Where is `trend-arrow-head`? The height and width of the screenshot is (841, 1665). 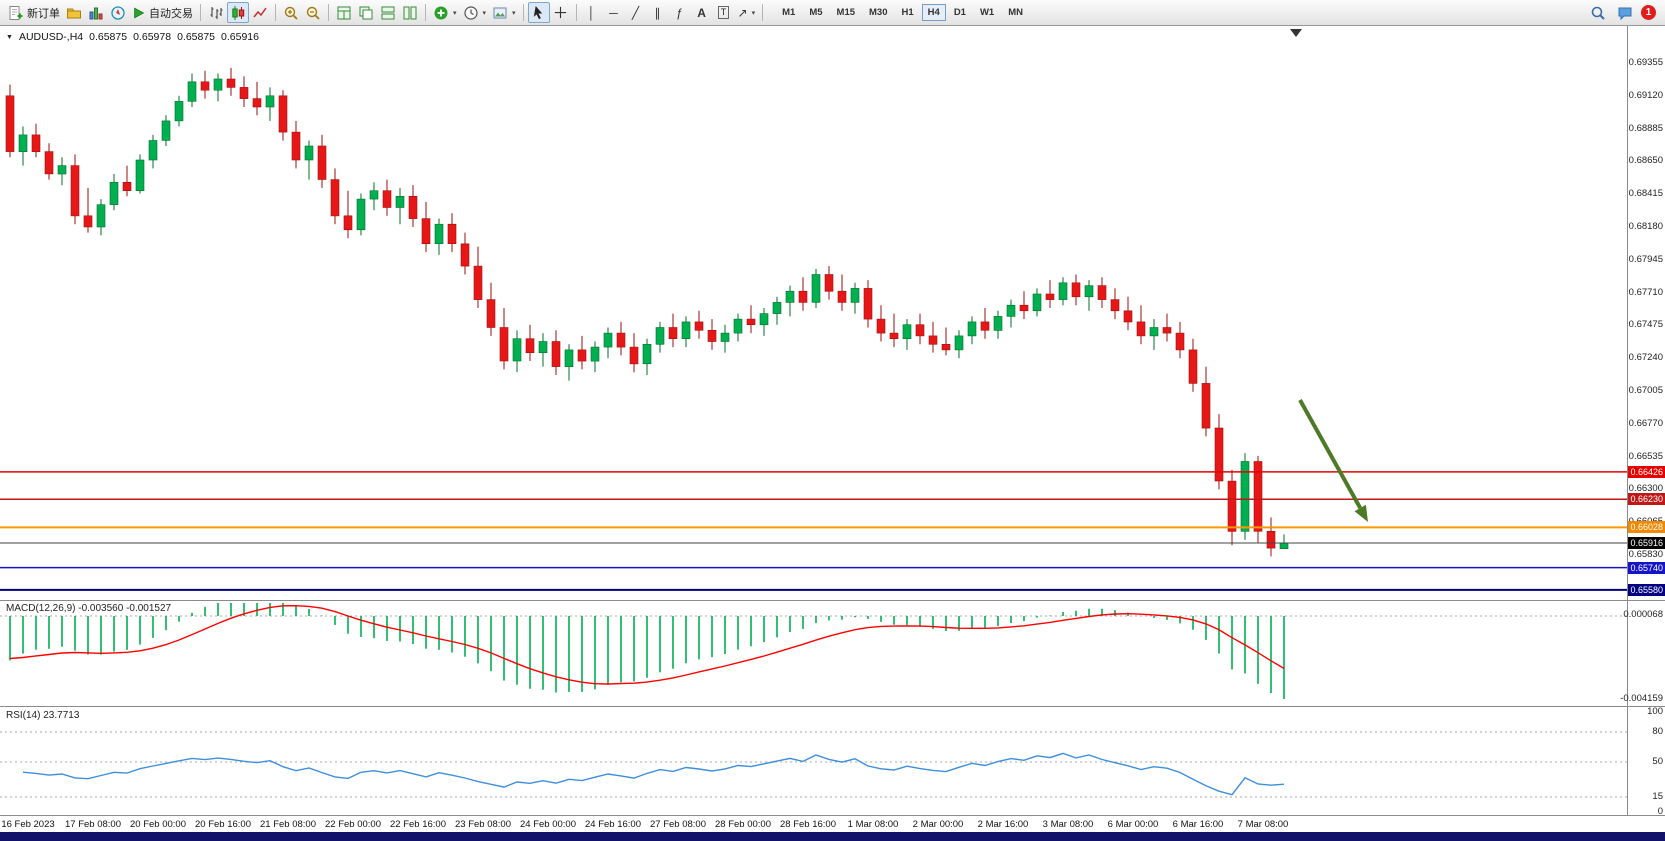
trend-arrow-head is located at coordinates (1361, 513).